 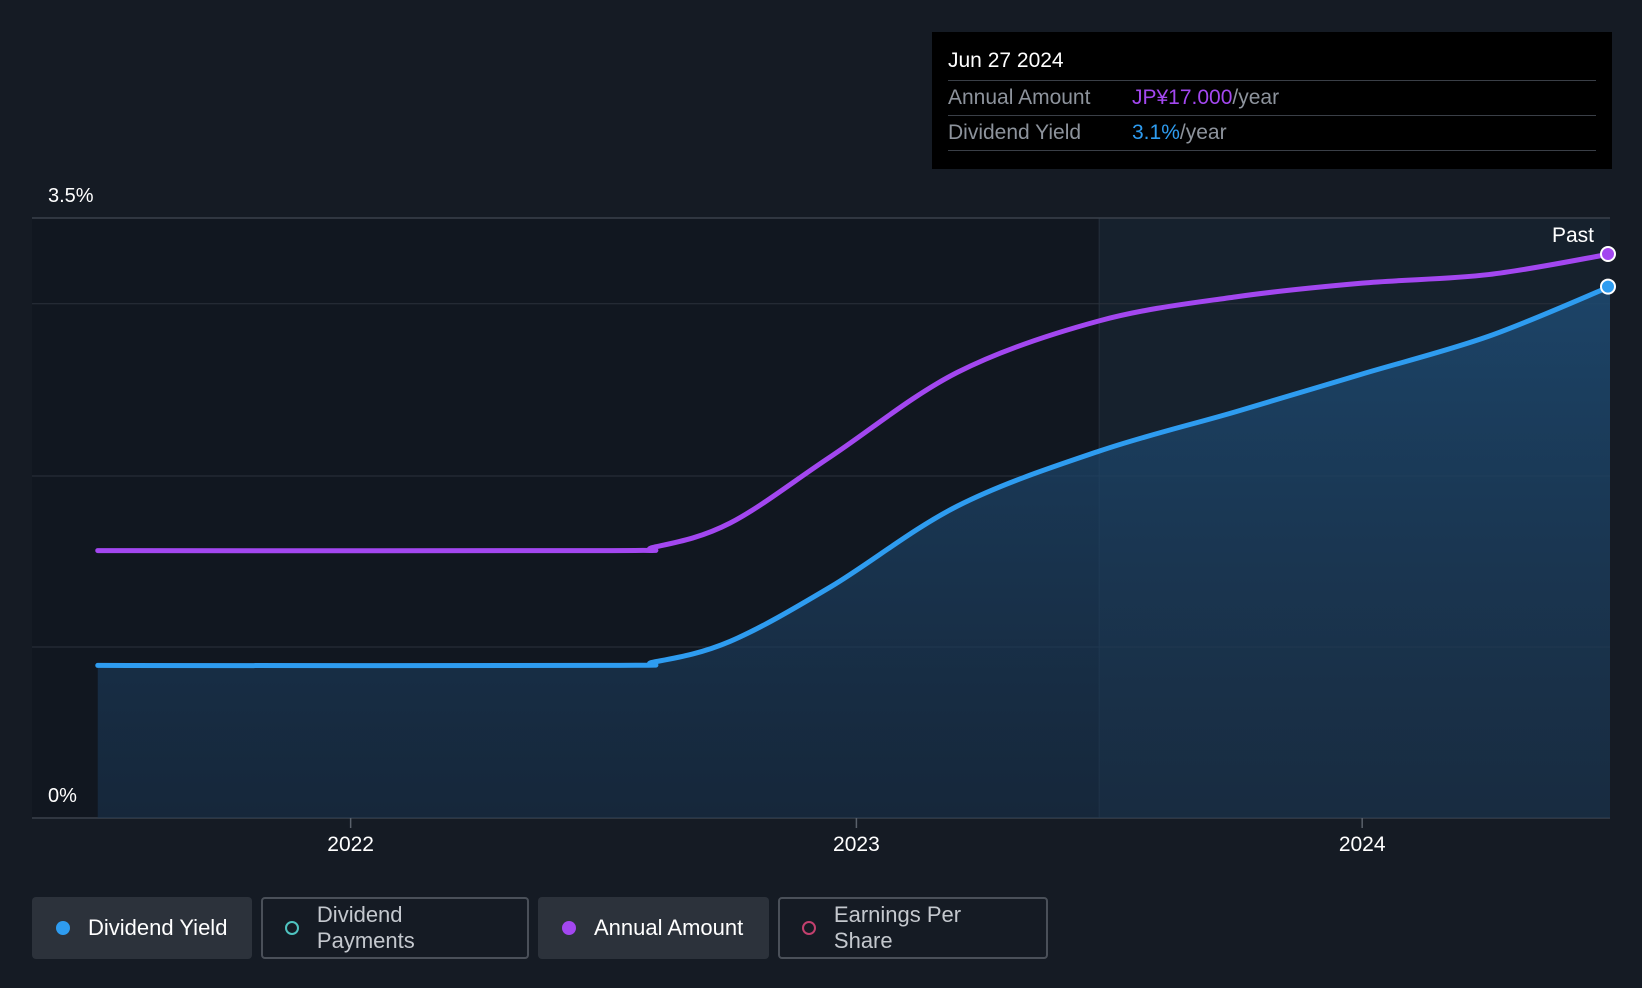 What do you see at coordinates (1256, 97) in the screenshot?
I see `tooltip-annual-unit: /year` at bounding box center [1256, 97].